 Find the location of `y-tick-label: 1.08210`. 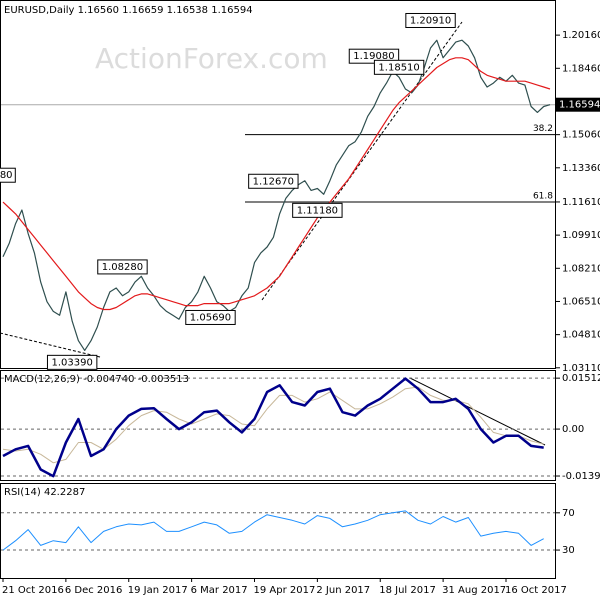

y-tick-label: 1.08210 is located at coordinates (581, 268).